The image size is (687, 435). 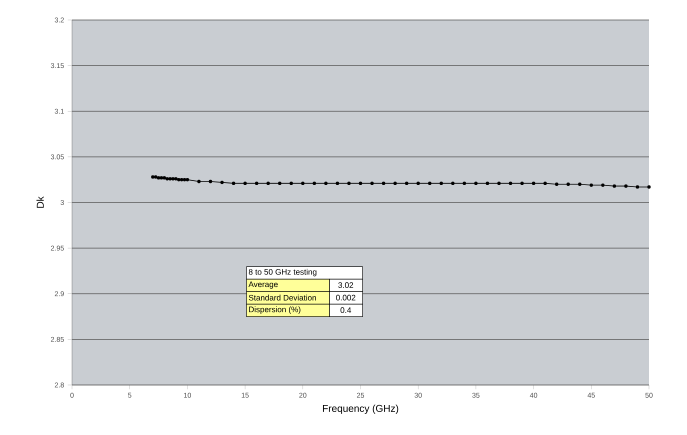 I want to click on annotation: 3.02, so click(x=346, y=285).